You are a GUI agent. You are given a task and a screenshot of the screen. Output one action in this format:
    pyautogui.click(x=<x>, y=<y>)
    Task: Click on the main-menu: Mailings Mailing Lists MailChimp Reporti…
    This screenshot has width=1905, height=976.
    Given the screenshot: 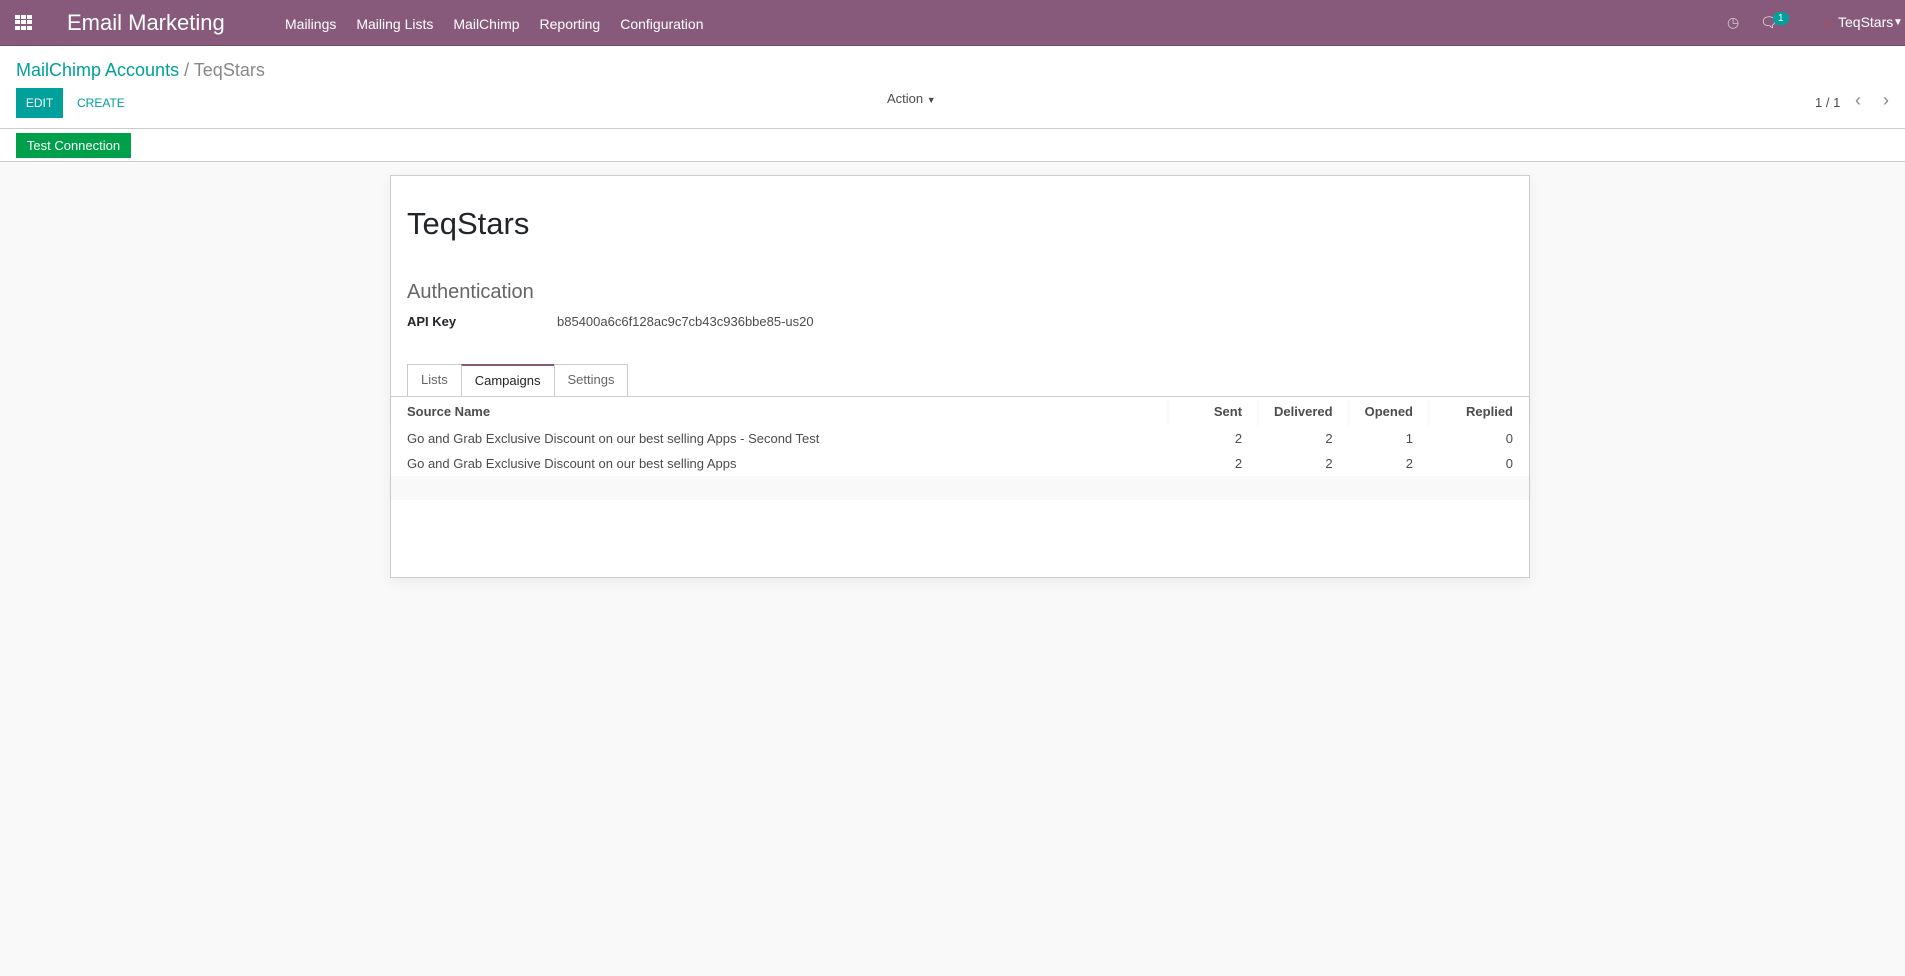 What is the action you would take?
    pyautogui.click(x=494, y=24)
    